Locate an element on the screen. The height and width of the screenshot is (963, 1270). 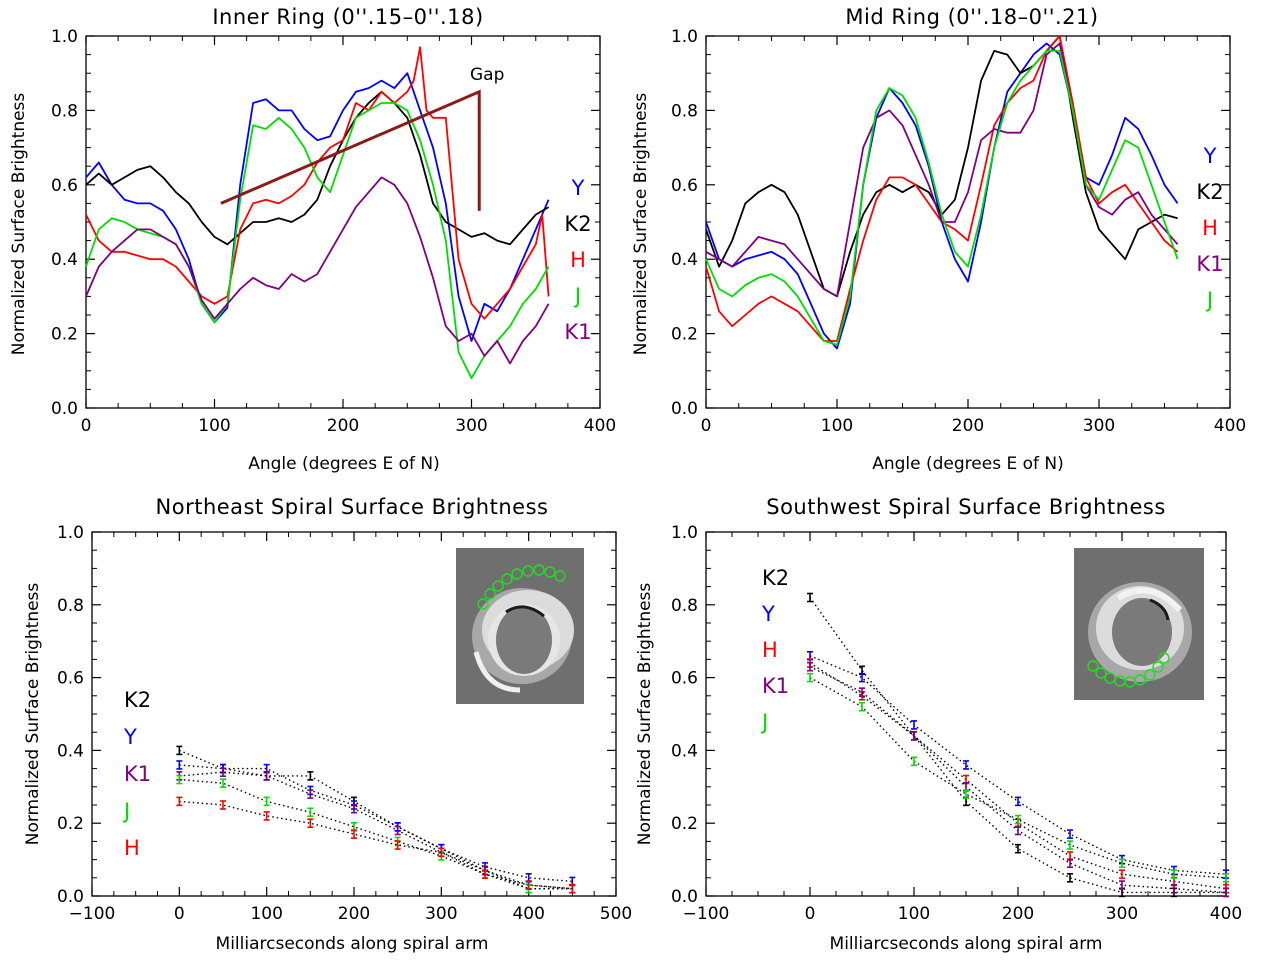
chart-title: Inner Ring (0''.15–0''.18) is located at coordinates (347, 17).